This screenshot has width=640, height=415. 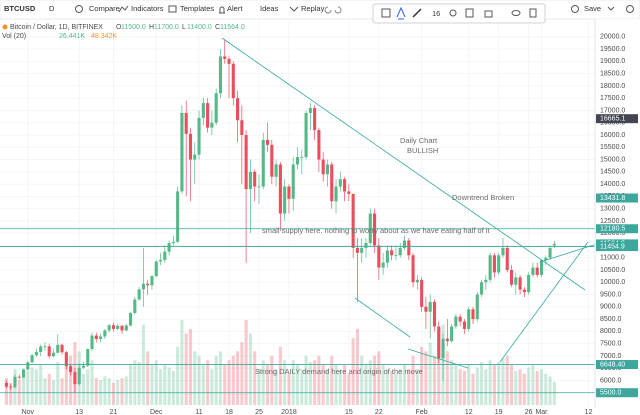 What do you see at coordinates (386, 13) in the screenshot?
I see `line-style-icon` at bounding box center [386, 13].